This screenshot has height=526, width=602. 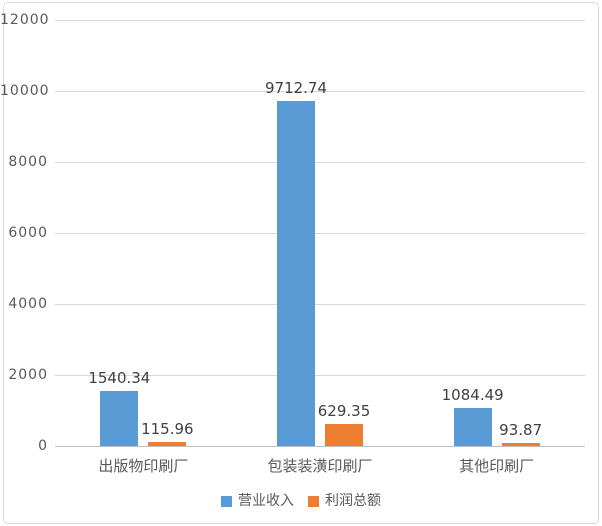 What do you see at coordinates (28, 162) in the screenshot?
I see `y-tick-label: 8000` at bounding box center [28, 162].